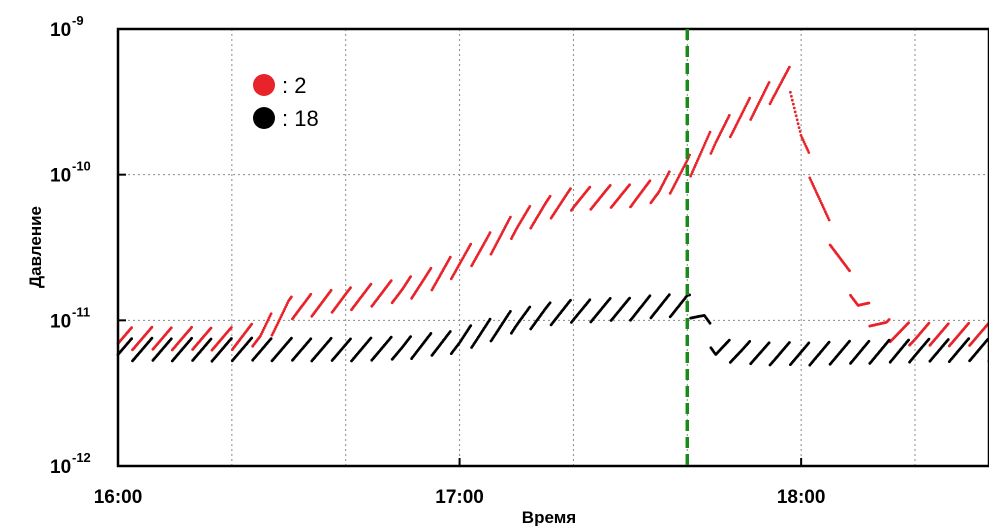 Image resolution: width=989 pixels, height=526 pixels. What do you see at coordinates (294, 85) in the screenshot?
I see `legend-label-series-2: : 2` at bounding box center [294, 85].